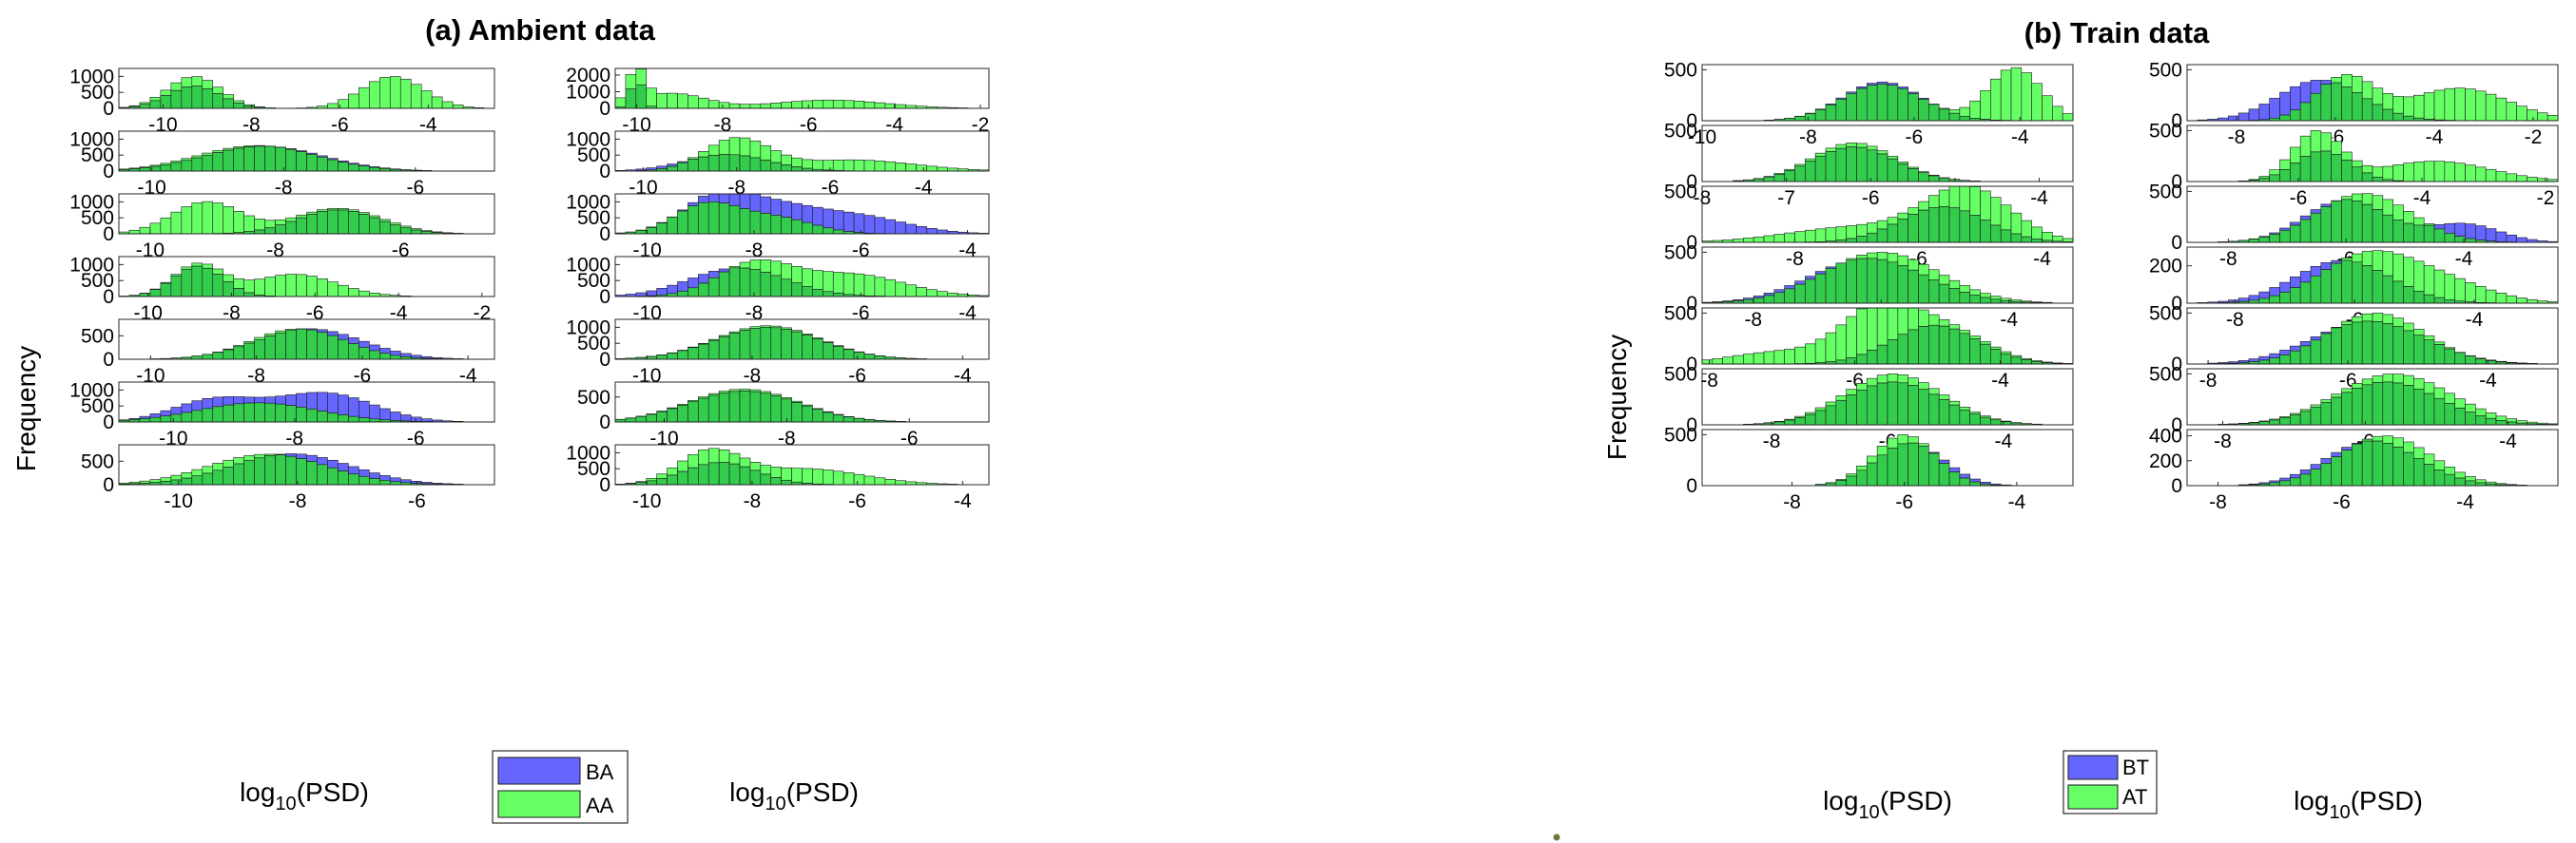 This screenshot has width=2576, height=843. Describe the element at coordinates (1786, 198) in the screenshot. I see `x-tick-label: -7` at that location.